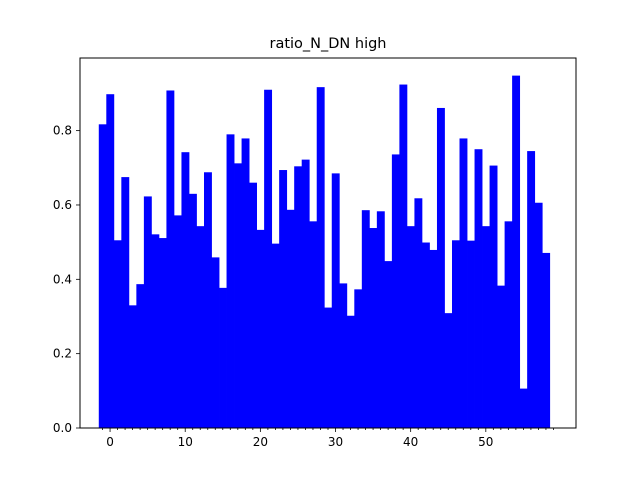 The width and height of the screenshot is (640, 480). What do you see at coordinates (260, 442) in the screenshot?
I see `x-tick-label: 20` at bounding box center [260, 442].